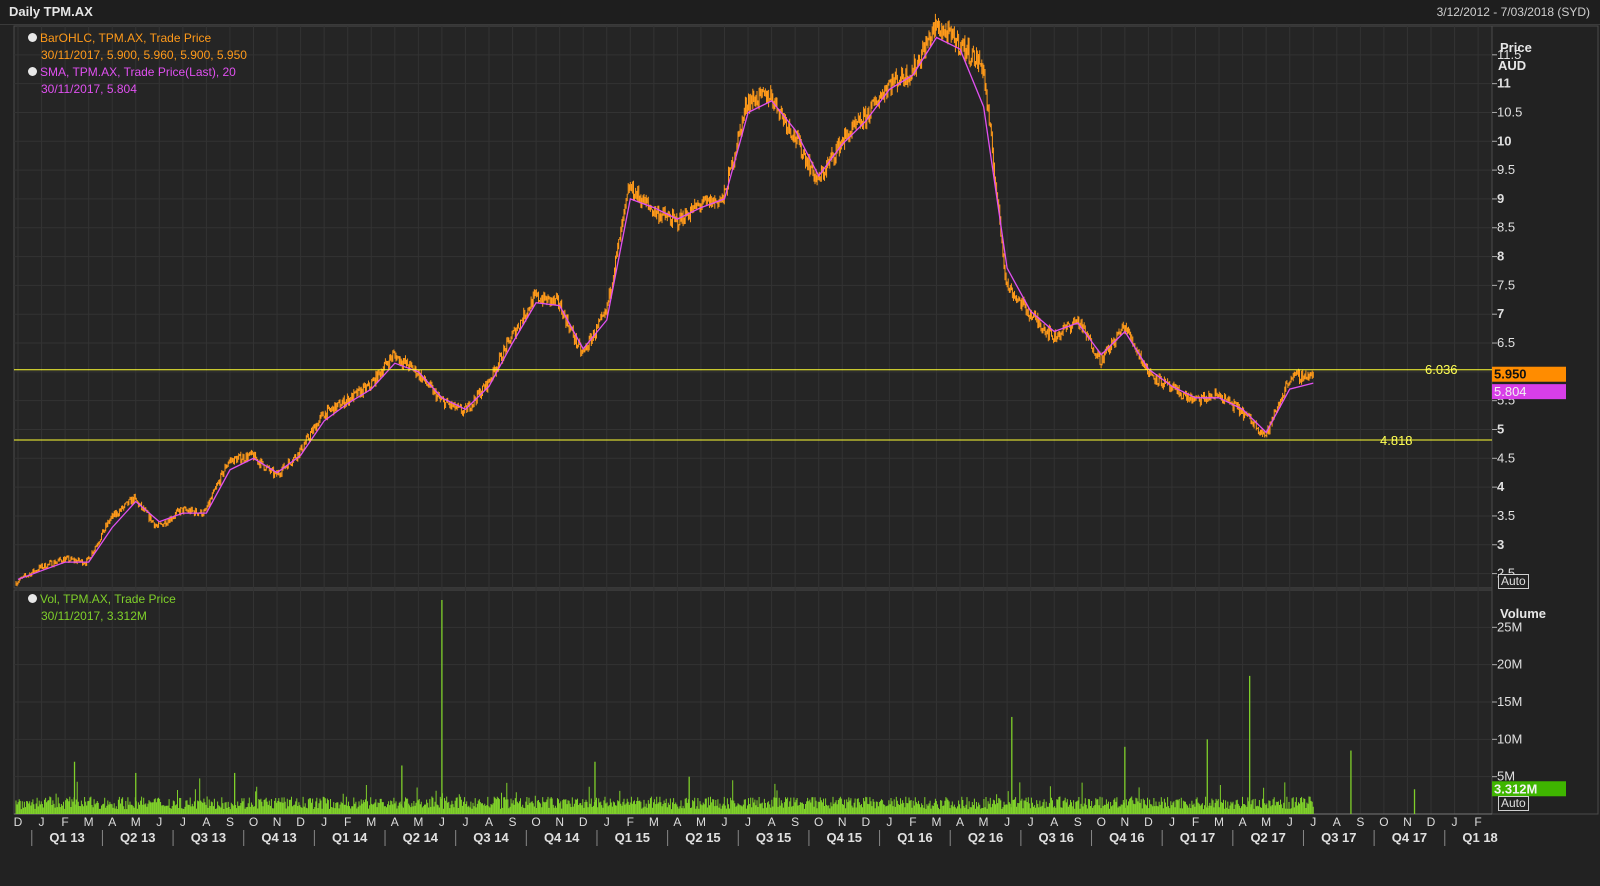 The height and width of the screenshot is (886, 1600). I want to click on volume-legend-row: Vol, TPM.AX, Trade Price, so click(102, 599).